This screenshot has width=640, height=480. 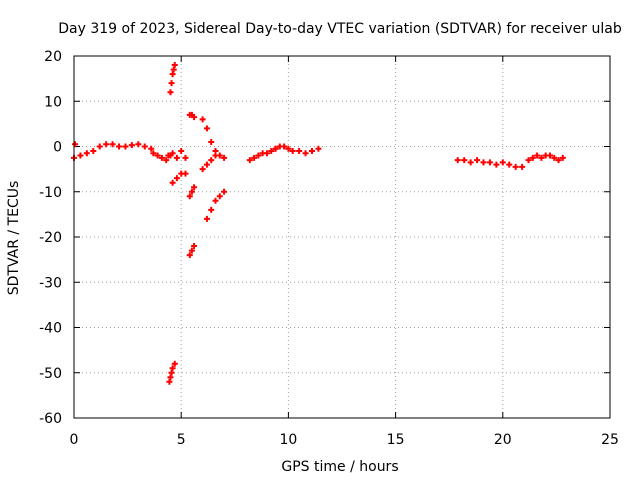 I want to click on series-arc-17.8-21, so click(x=490, y=163).